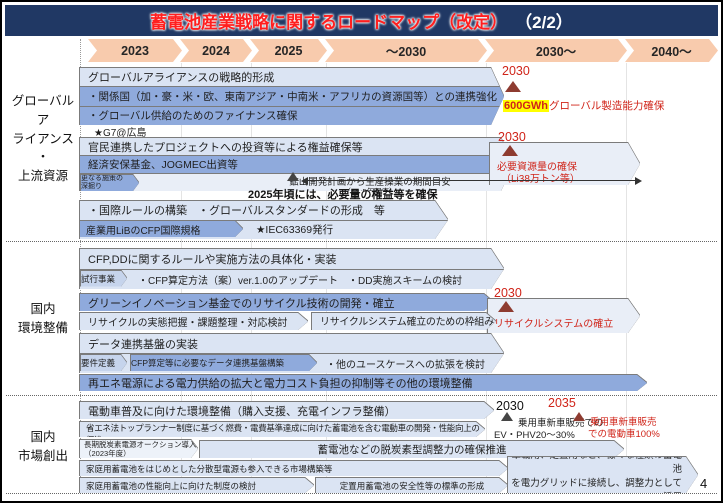 This screenshot has width=723, height=503. What do you see at coordinates (412, 449) in the screenshot?
I see `bar-decarbonized-adjustment: 蓄電池などの脱炭素型調整力の確保推進` at bounding box center [412, 449].